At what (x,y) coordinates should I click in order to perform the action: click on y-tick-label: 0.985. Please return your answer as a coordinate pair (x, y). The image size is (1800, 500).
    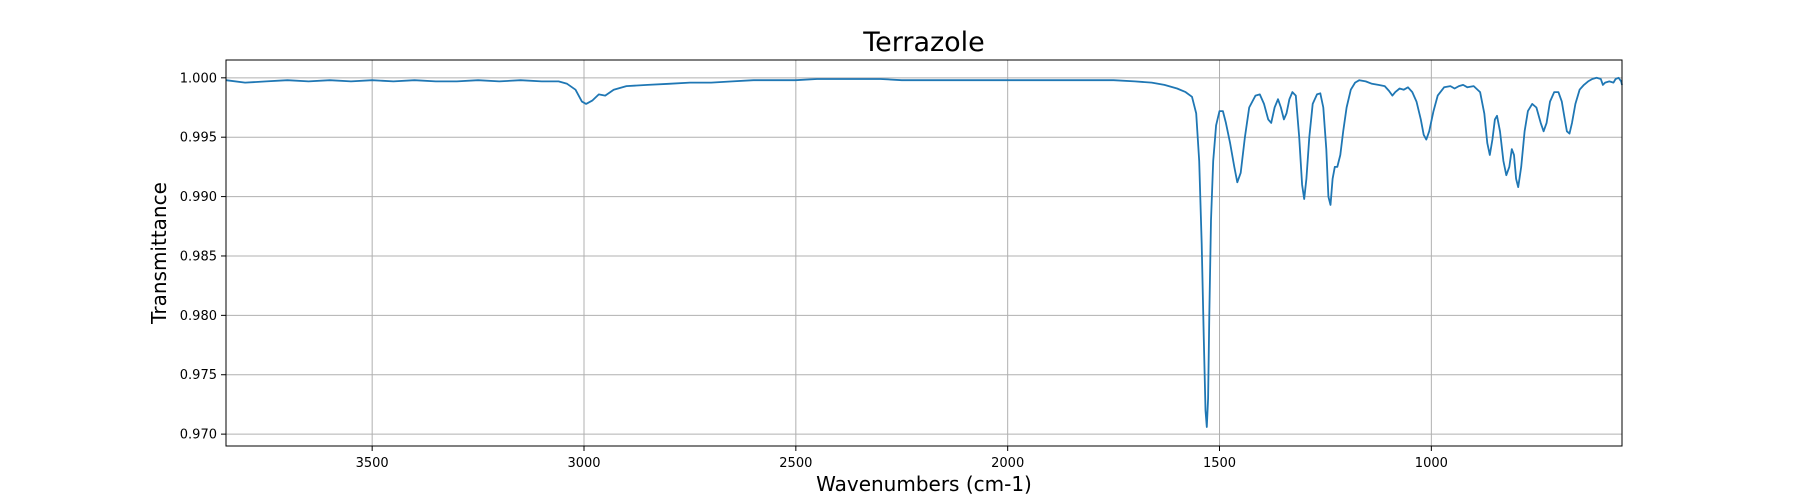
    Looking at the image, I should click on (198, 256).